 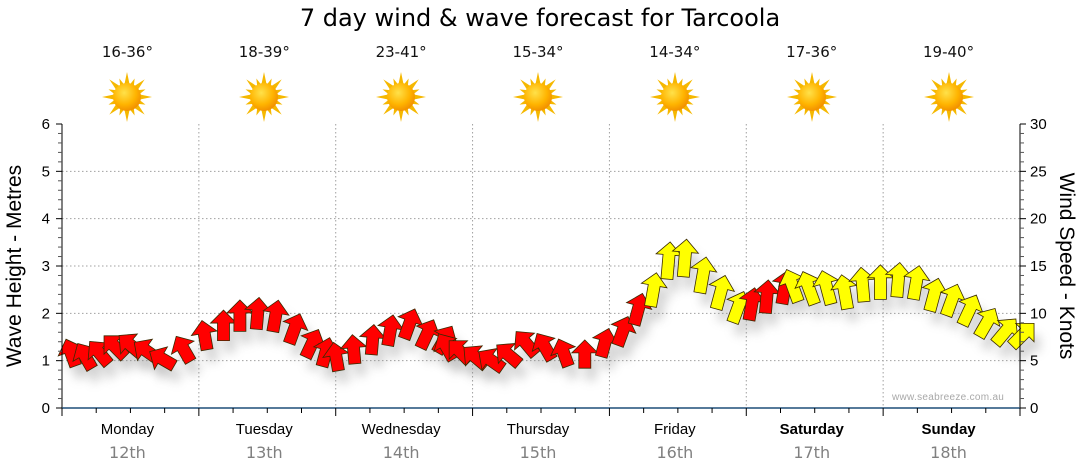 I want to click on day-name: Thursday, so click(x=538, y=429).